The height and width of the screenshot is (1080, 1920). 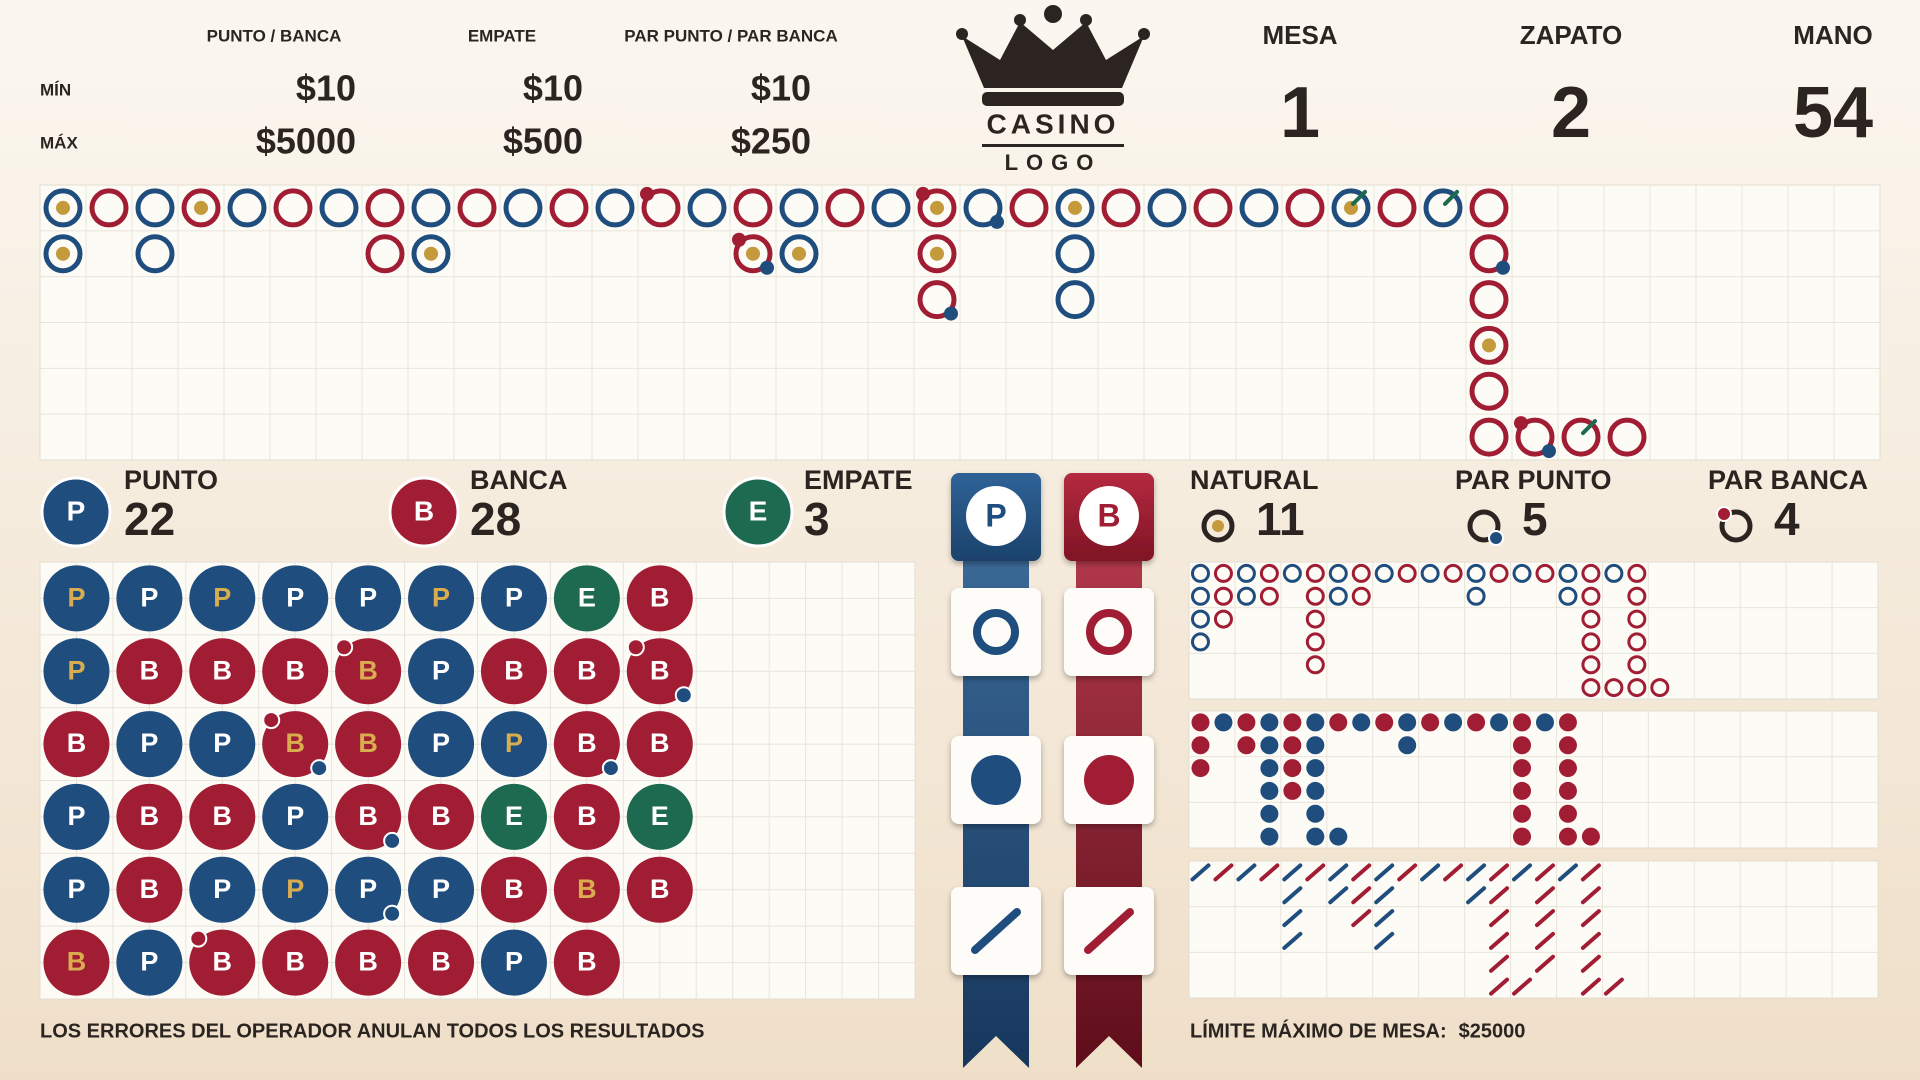 I want to click on prediction-column: B, so click(x=1109, y=770).